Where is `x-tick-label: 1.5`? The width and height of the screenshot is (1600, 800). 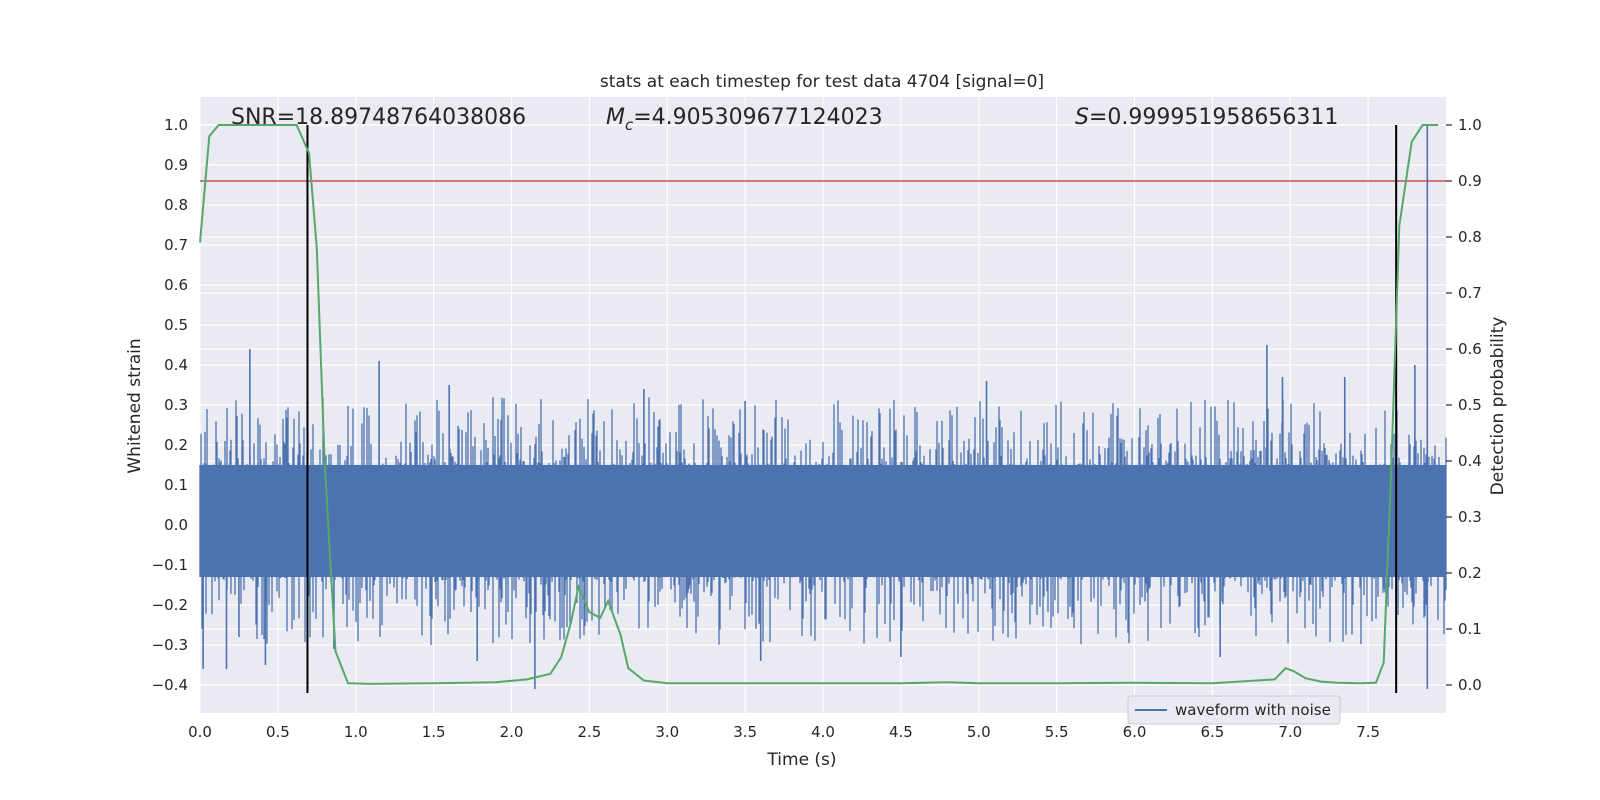 x-tick-label: 1.5 is located at coordinates (434, 732).